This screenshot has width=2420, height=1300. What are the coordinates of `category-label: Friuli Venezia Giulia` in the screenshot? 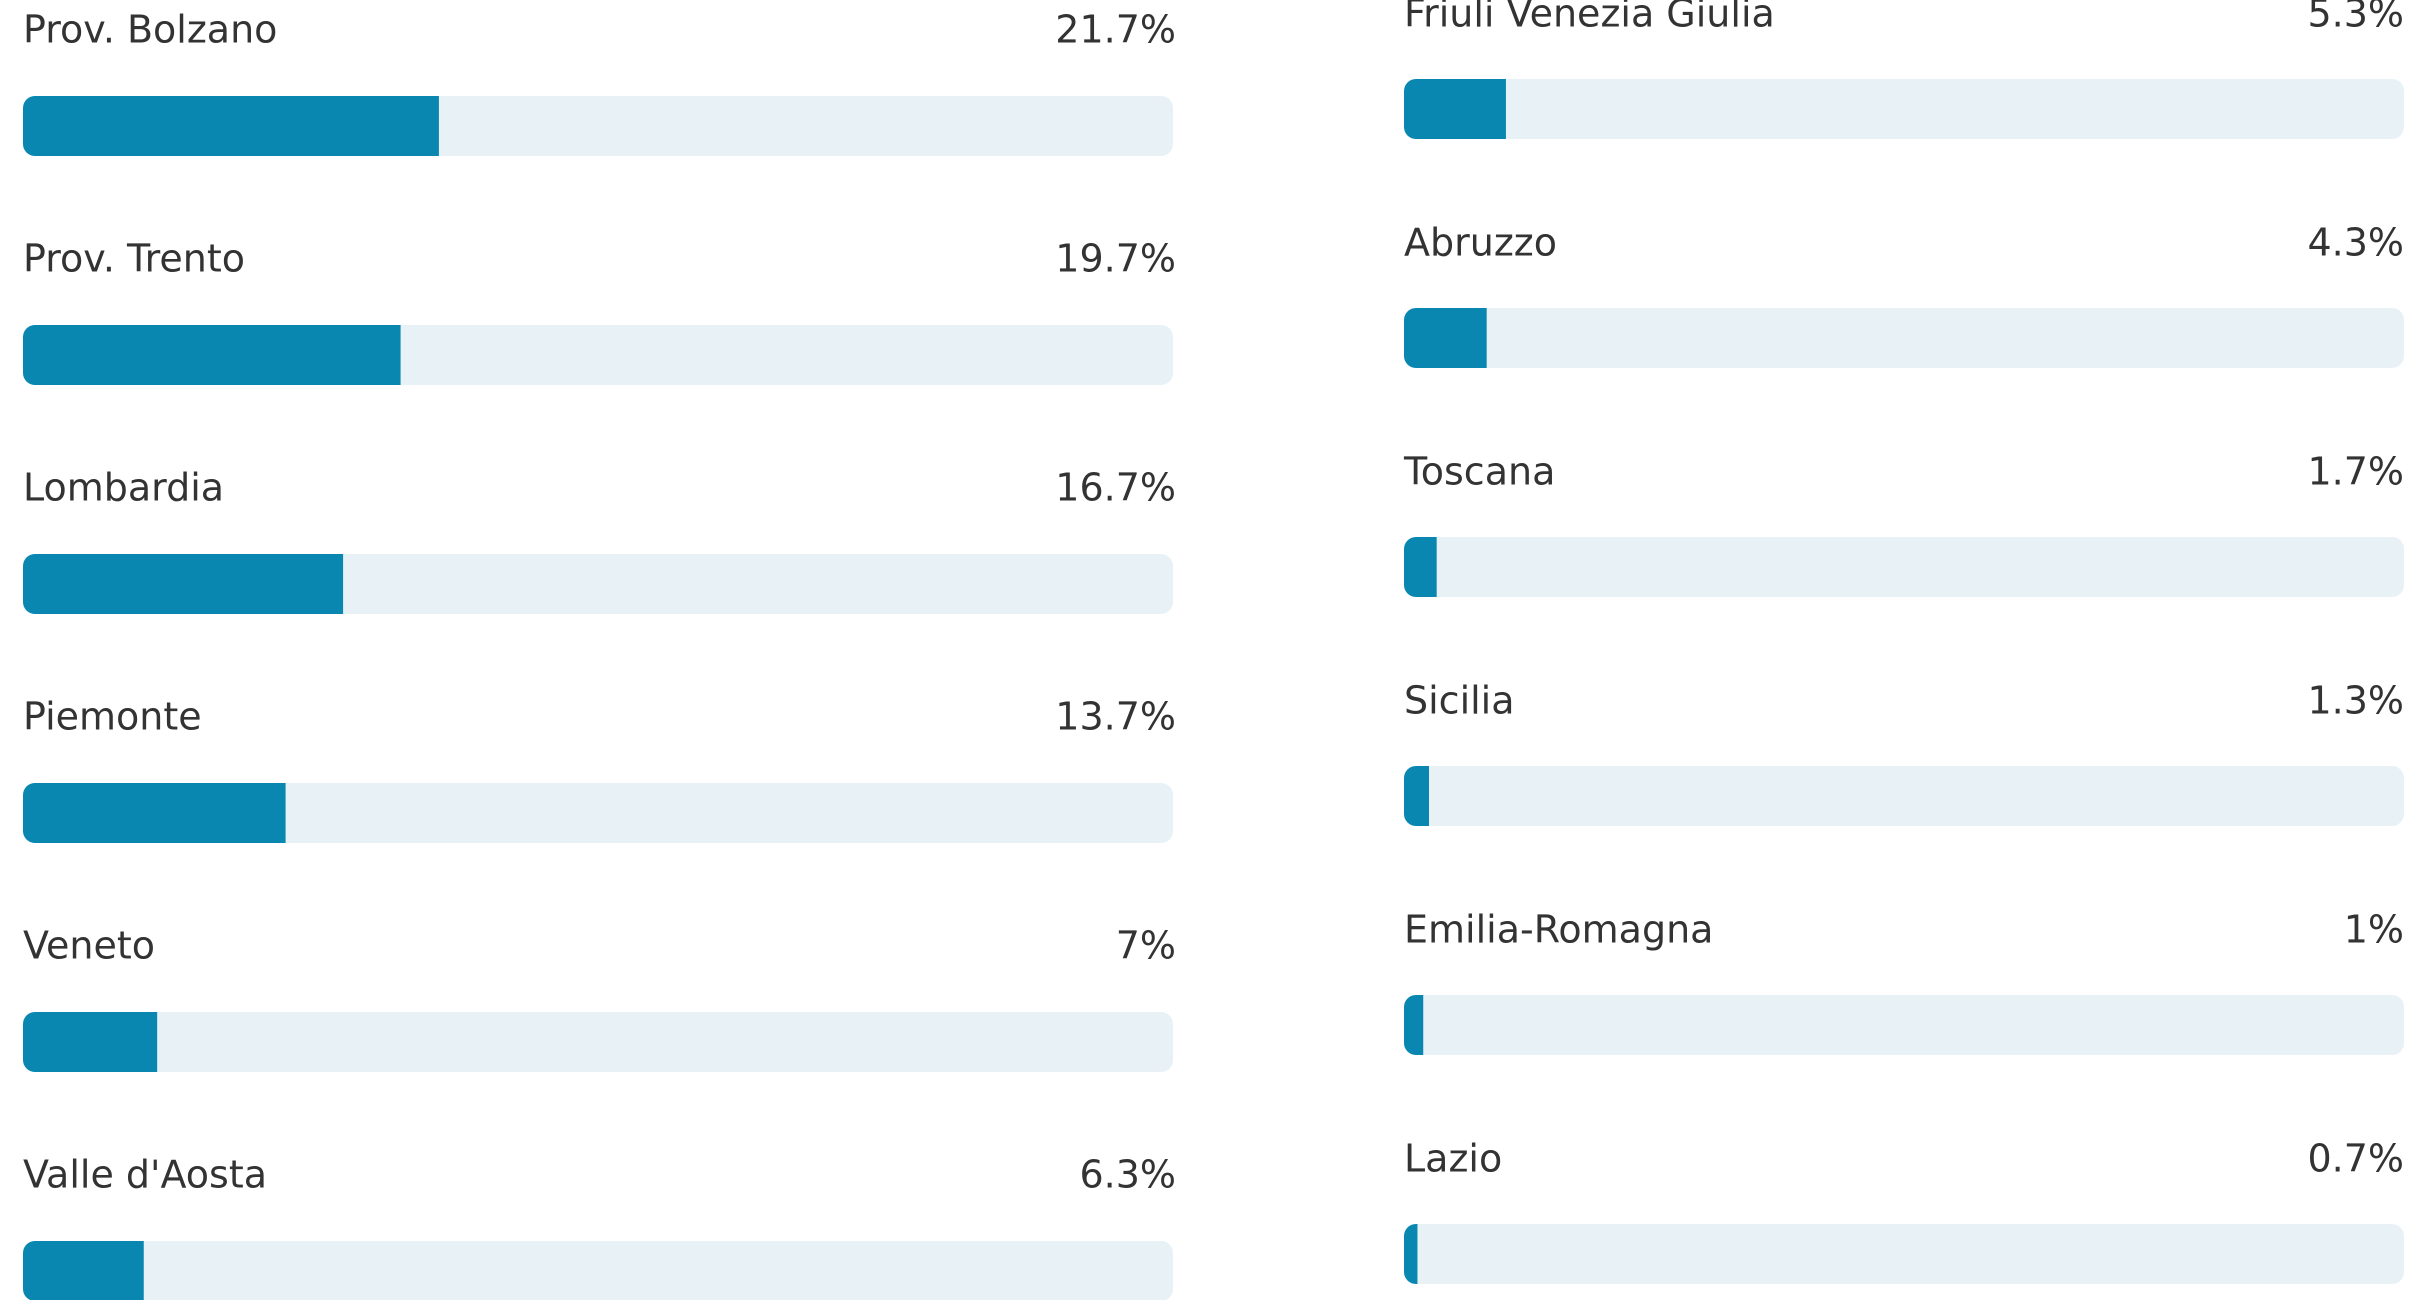 It's located at (1589, 18).